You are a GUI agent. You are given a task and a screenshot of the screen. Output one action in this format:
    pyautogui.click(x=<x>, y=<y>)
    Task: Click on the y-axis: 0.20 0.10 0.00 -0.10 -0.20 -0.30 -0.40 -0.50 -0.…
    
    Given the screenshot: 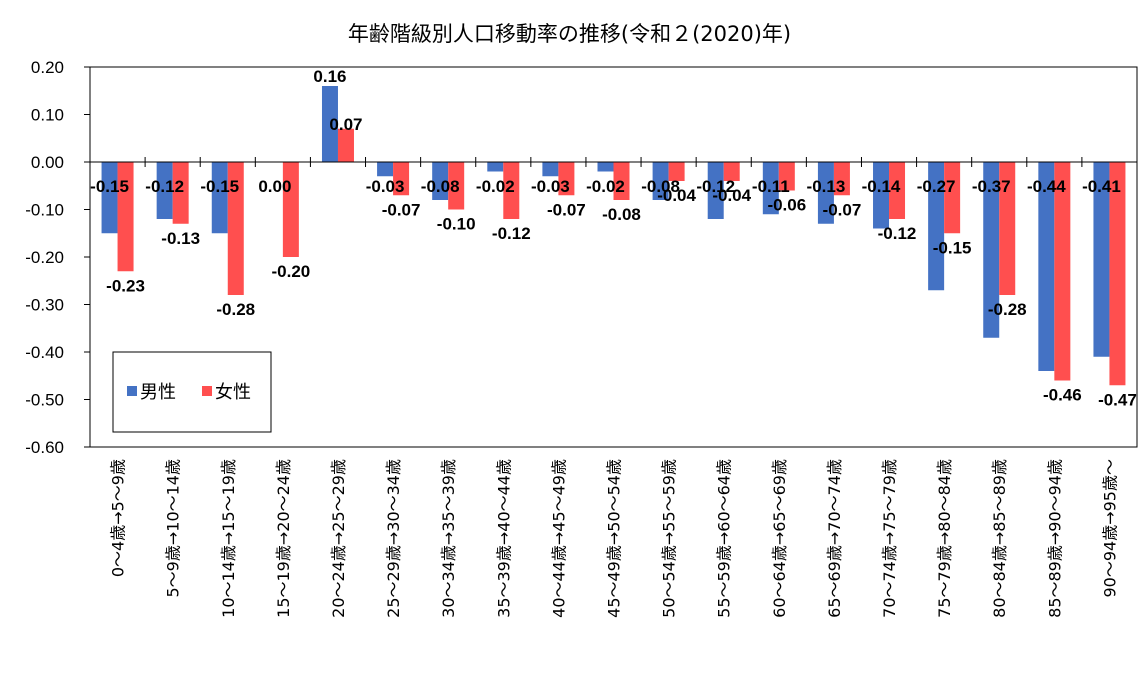 What is the action you would take?
    pyautogui.click(x=57, y=257)
    